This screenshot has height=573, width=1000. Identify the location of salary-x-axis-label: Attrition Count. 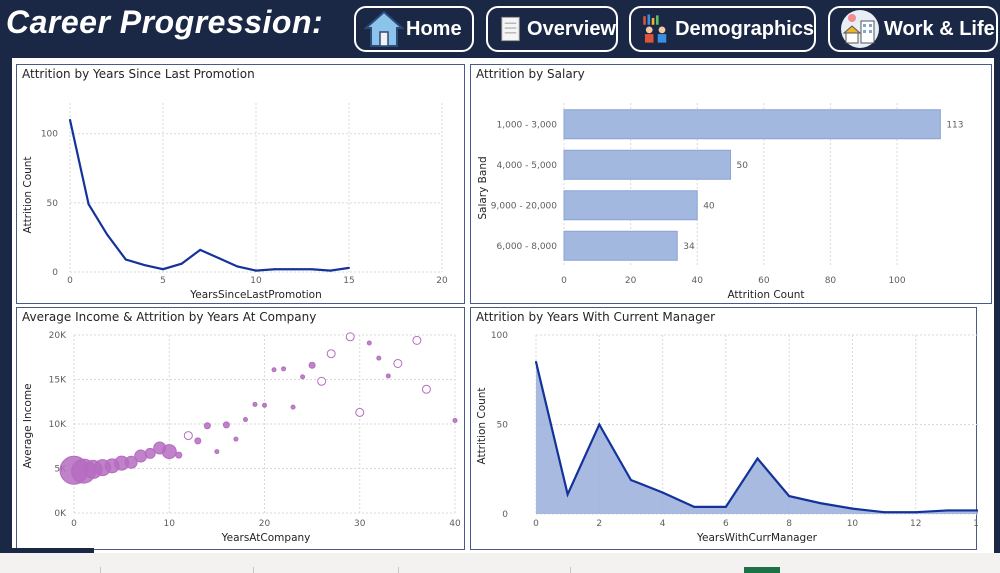
(765, 295).